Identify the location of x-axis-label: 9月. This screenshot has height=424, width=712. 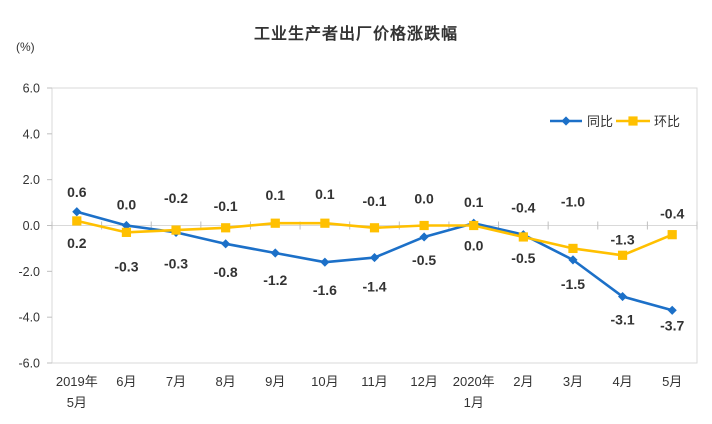
(275, 381).